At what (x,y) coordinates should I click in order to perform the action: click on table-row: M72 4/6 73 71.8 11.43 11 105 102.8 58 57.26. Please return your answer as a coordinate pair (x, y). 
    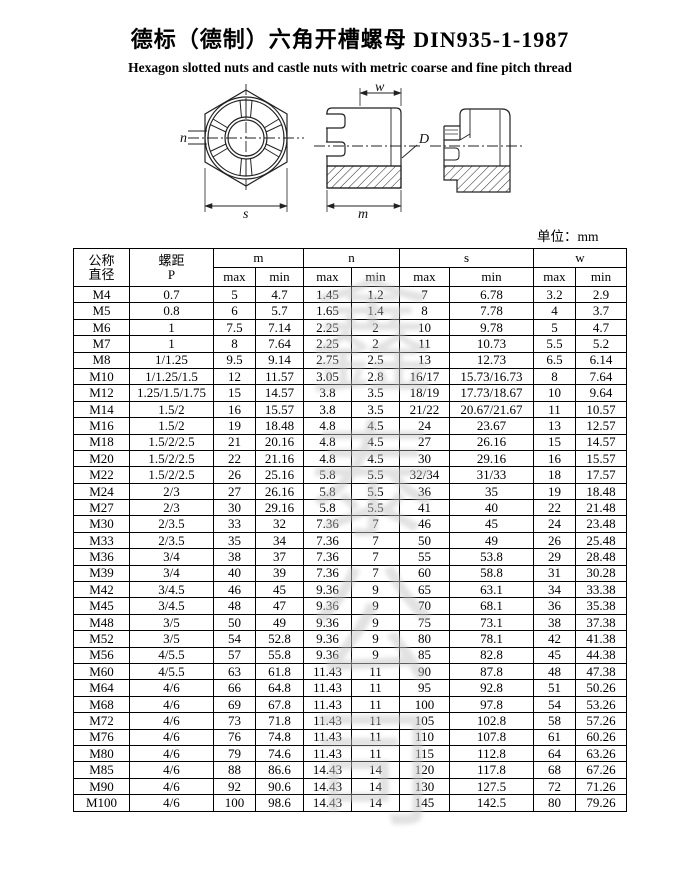
    Looking at the image, I should click on (350, 721).